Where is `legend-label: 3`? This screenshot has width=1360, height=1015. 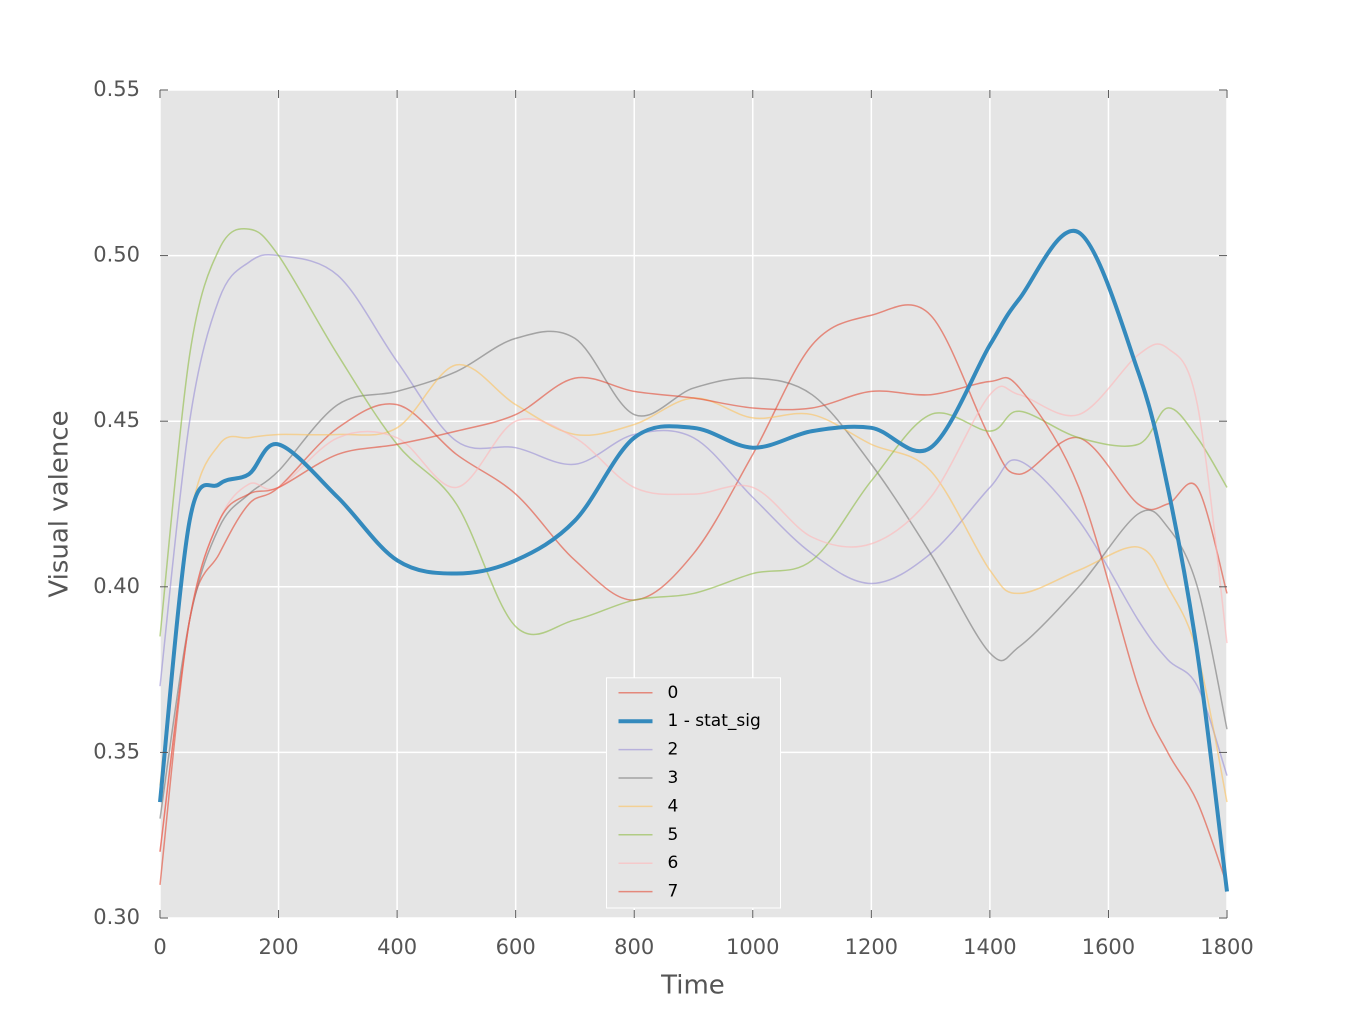
legend-label: 3 is located at coordinates (673, 778).